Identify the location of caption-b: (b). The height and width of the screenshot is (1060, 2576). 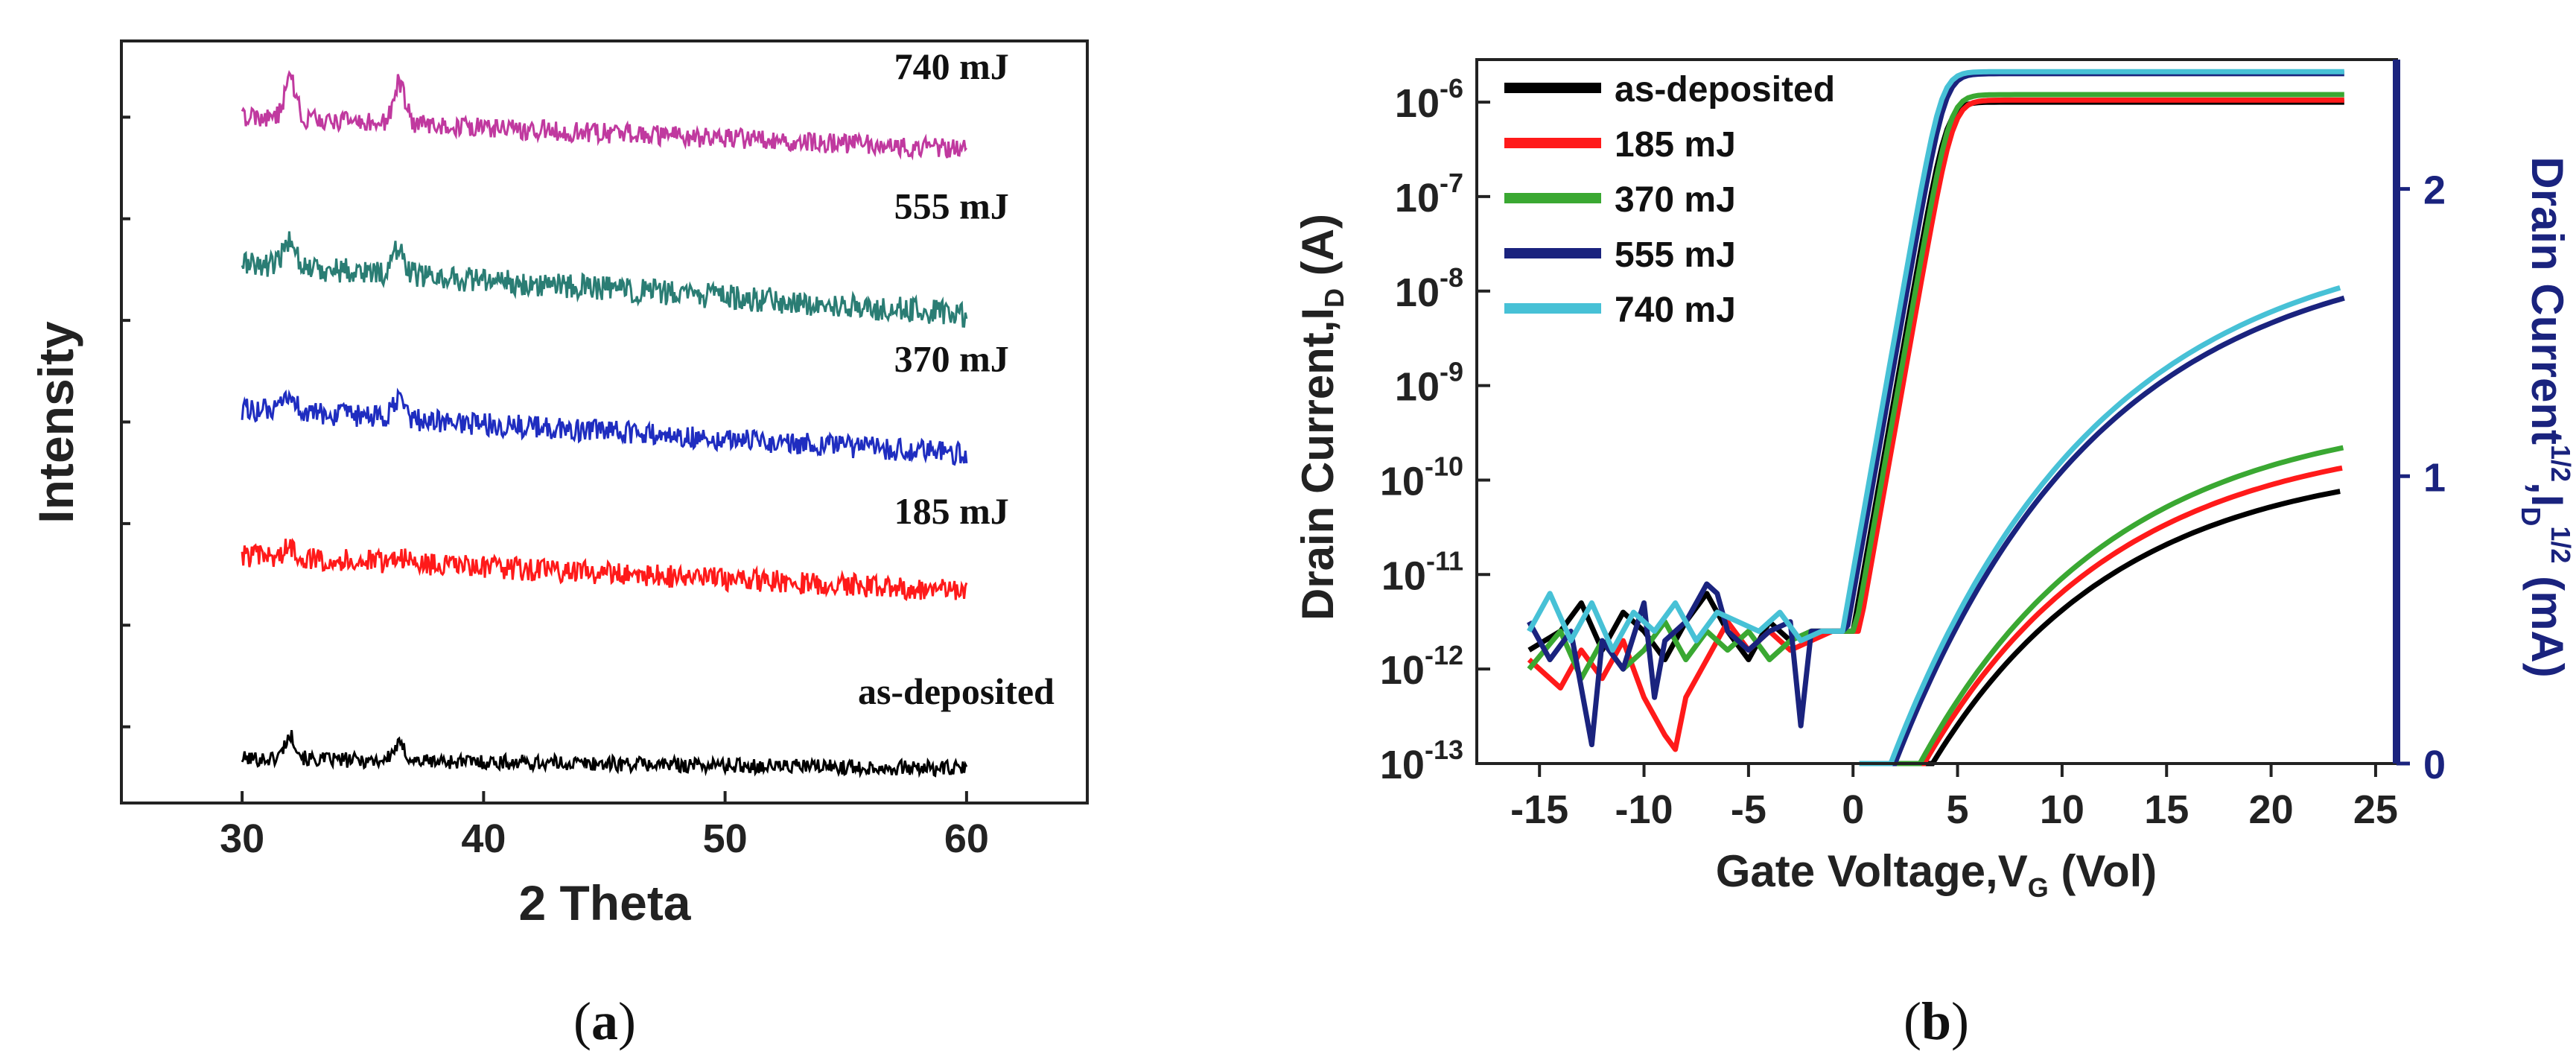
(1936, 1021).